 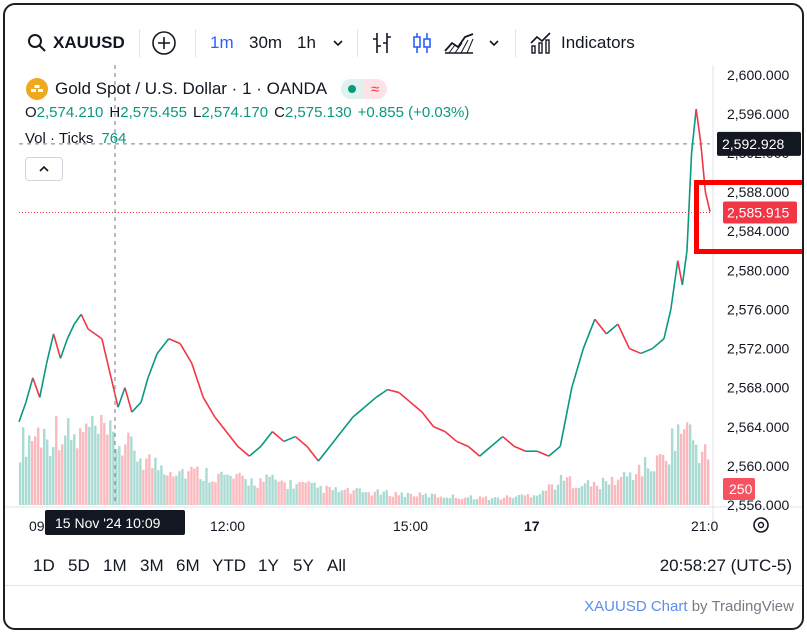 What do you see at coordinates (582, 43) in the screenshot?
I see `indicators-button: Indicators` at bounding box center [582, 43].